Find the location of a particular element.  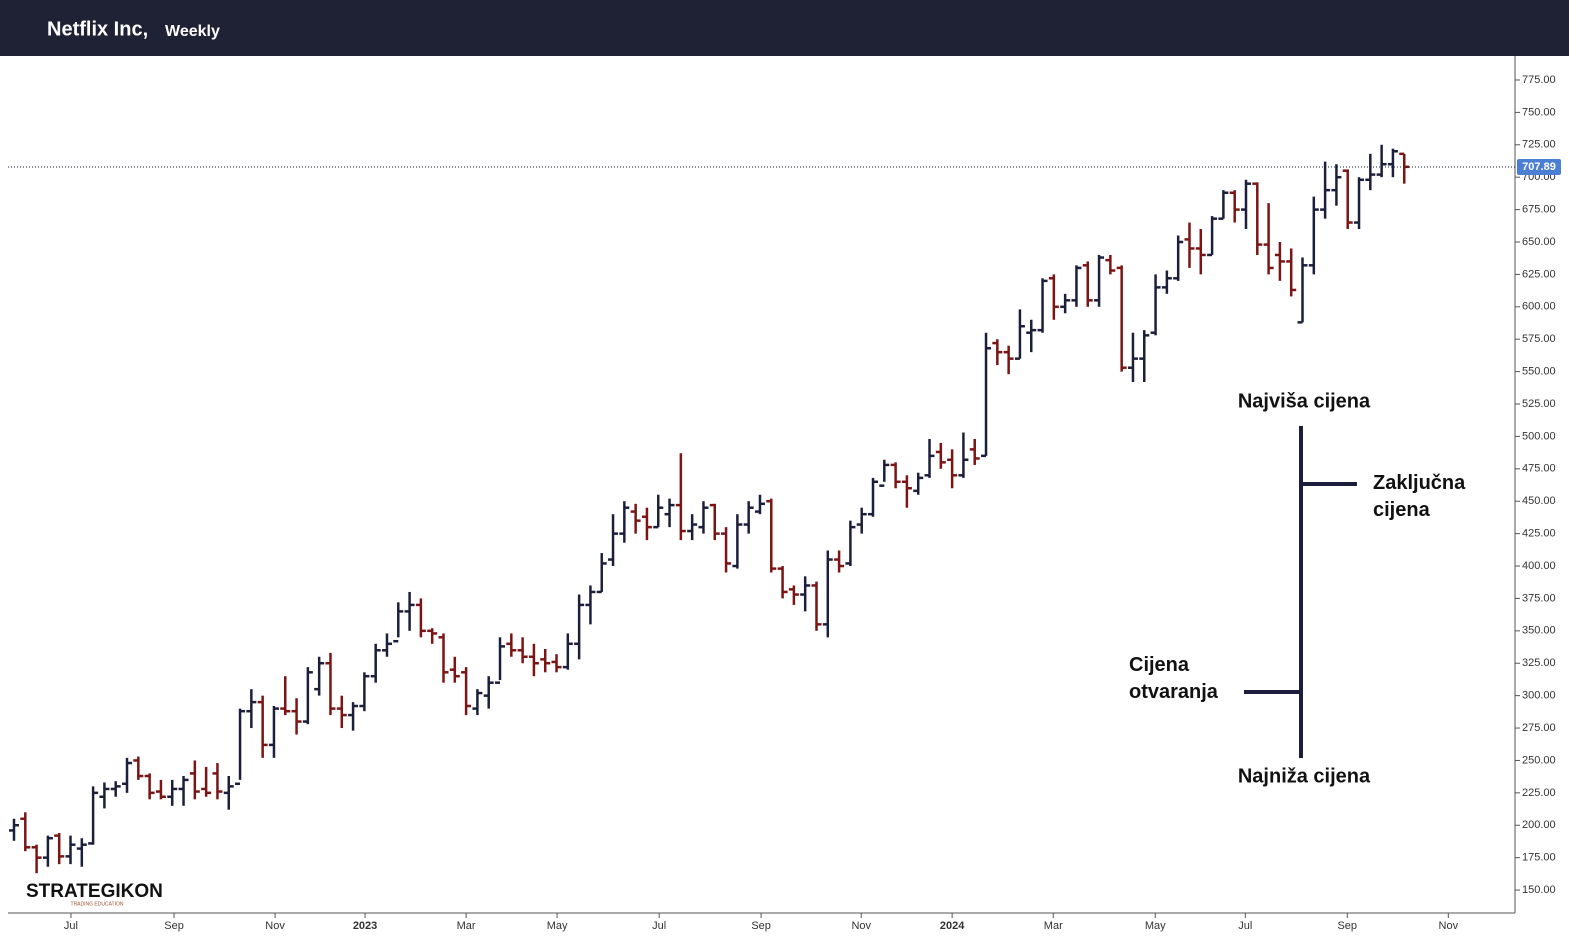

y-tick-label: 350.00 is located at coordinates (1539, 631).